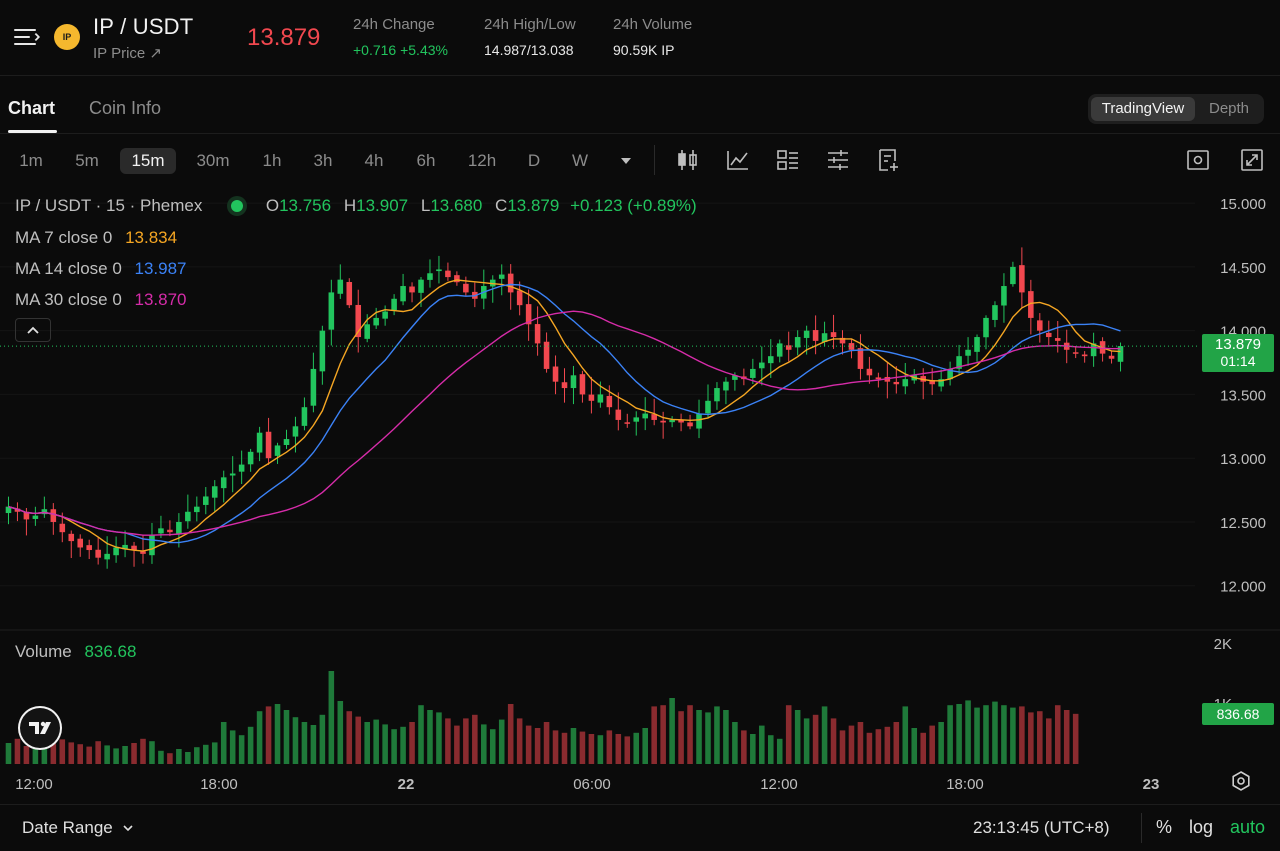  I want to click on stat-24h-volume: 24h Volume 90.59K IP, so click(652, 37).